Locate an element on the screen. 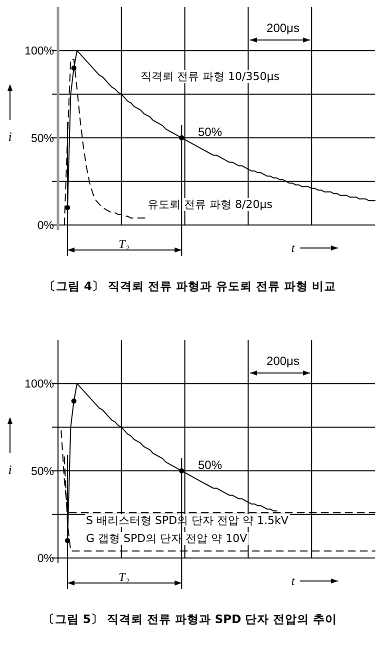 This screenshot has width=381, height=646. series-label: 직격뢰 전류 파형 10/350μs is located at coordinates (210, 76).